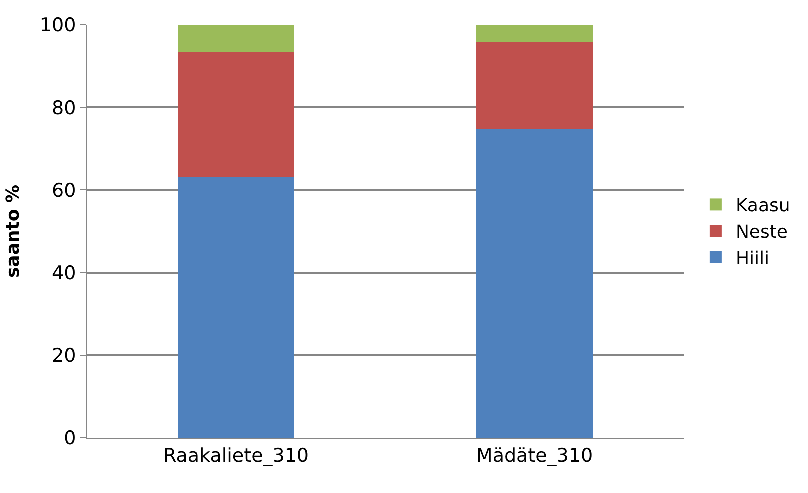 This screenshot has width=808, height=493. Describe the element at coordinates (70, 439) in the screenshot. I see `y-tick-label: 0` at that location.